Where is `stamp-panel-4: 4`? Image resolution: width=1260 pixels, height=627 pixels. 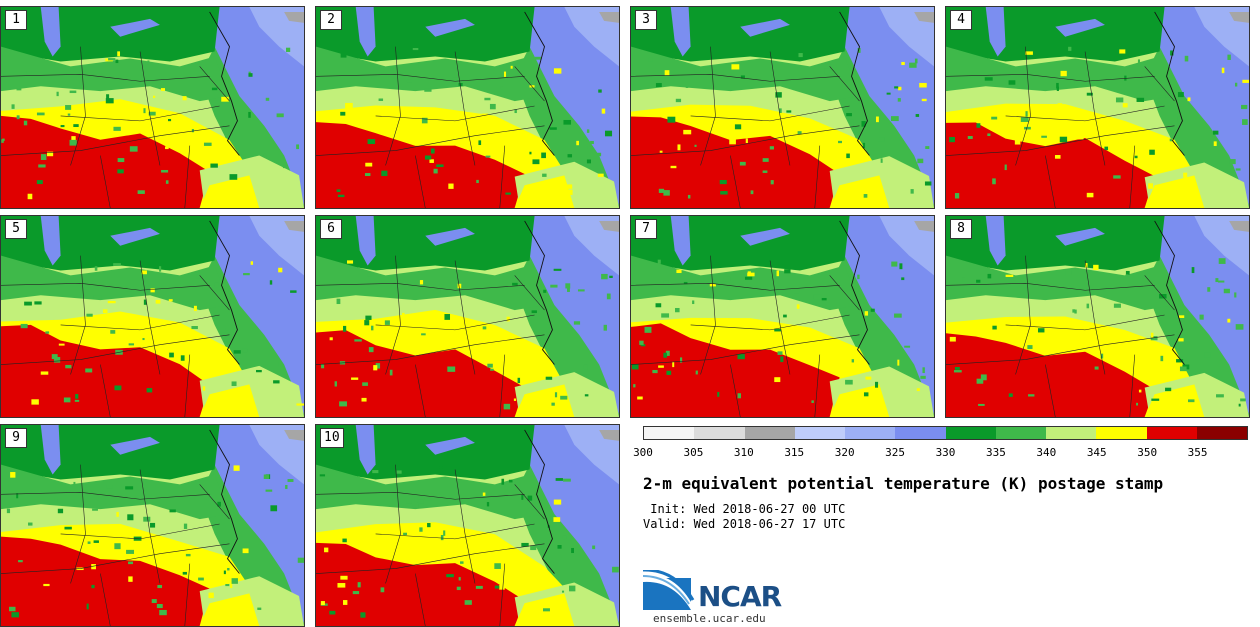
stamp-panel-4: 4 is located at coordinates (1097, 107).